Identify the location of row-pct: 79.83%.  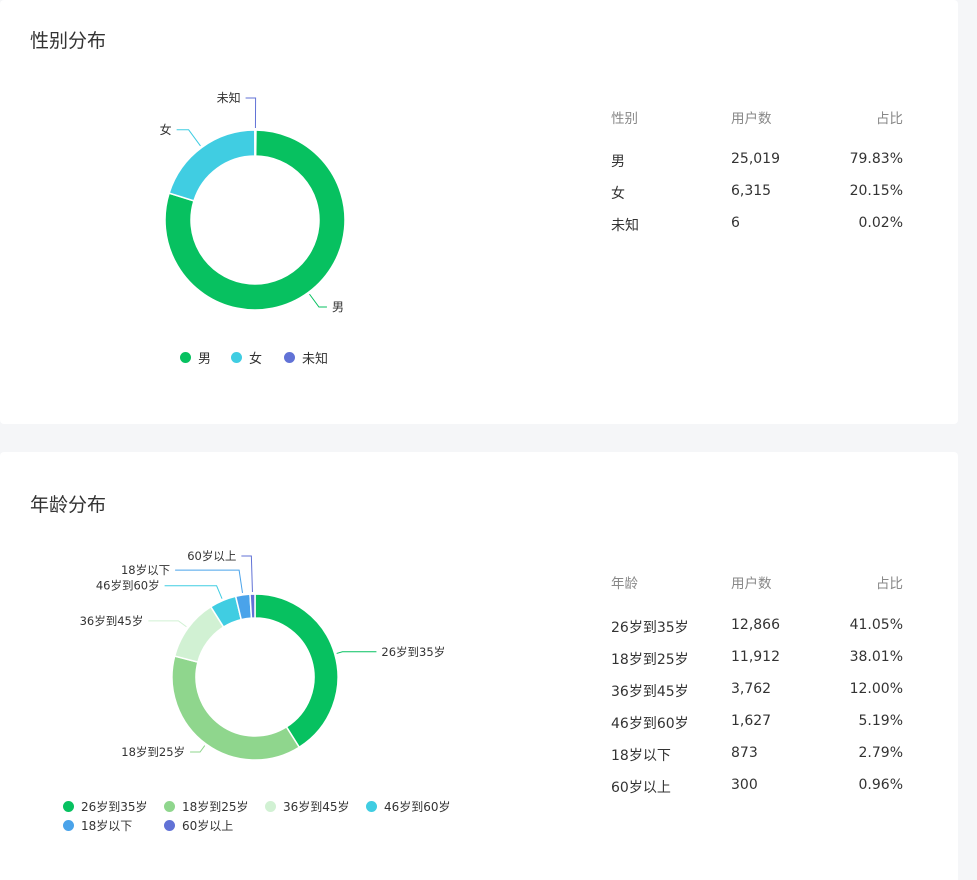
(876, 159).